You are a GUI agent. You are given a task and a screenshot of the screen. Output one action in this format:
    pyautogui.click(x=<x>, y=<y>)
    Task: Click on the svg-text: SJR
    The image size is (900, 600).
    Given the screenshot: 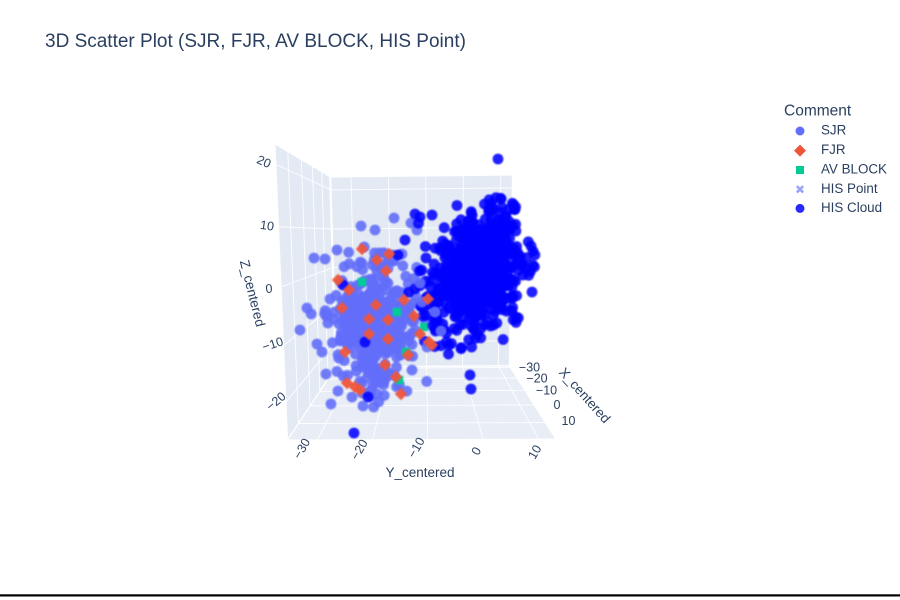 What is the action you would take?
    pyautogui.click(x=834, y=130)
    